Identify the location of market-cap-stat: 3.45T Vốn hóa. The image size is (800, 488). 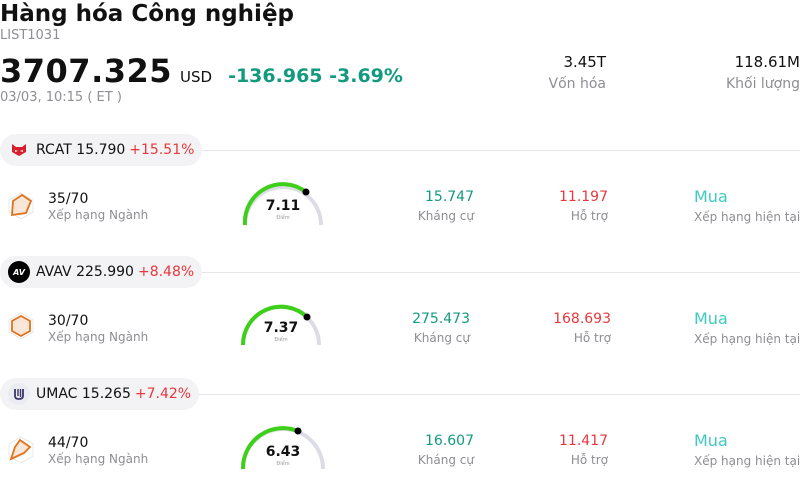
(577, 74).